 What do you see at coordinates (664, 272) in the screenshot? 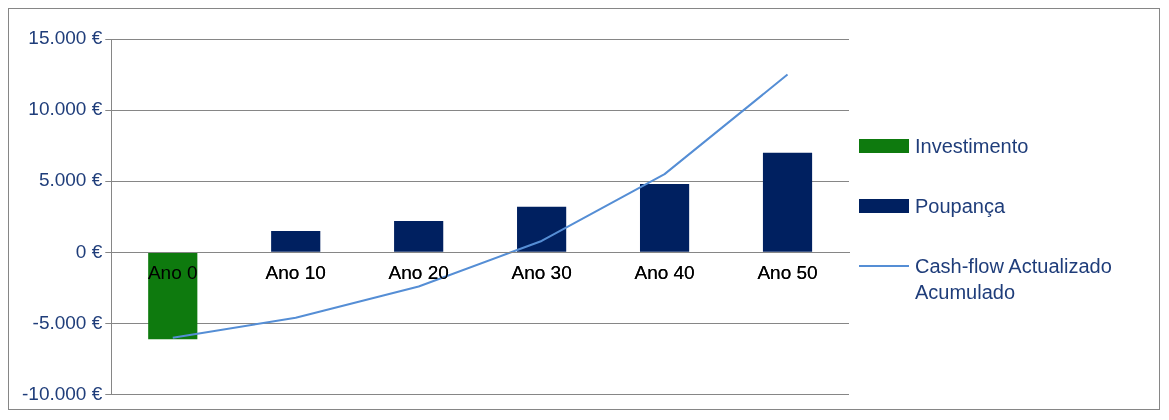
I see `x-tick-label: Ano 40` at bounding box center [664, 272].